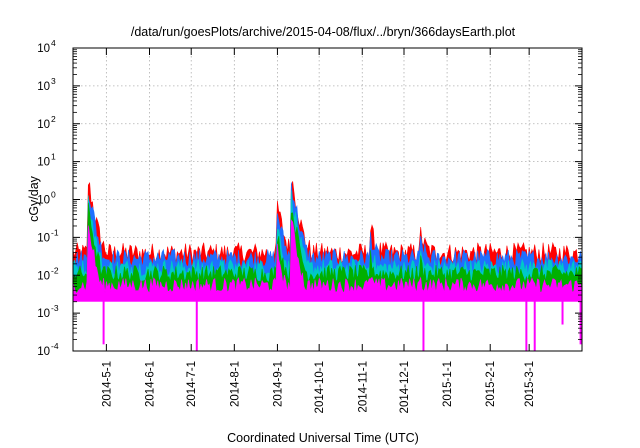 This screenshot has height=448, width=640. Describe the element at coordinates (327, 326) in the screenshot. I see `floor-mask` at that location.